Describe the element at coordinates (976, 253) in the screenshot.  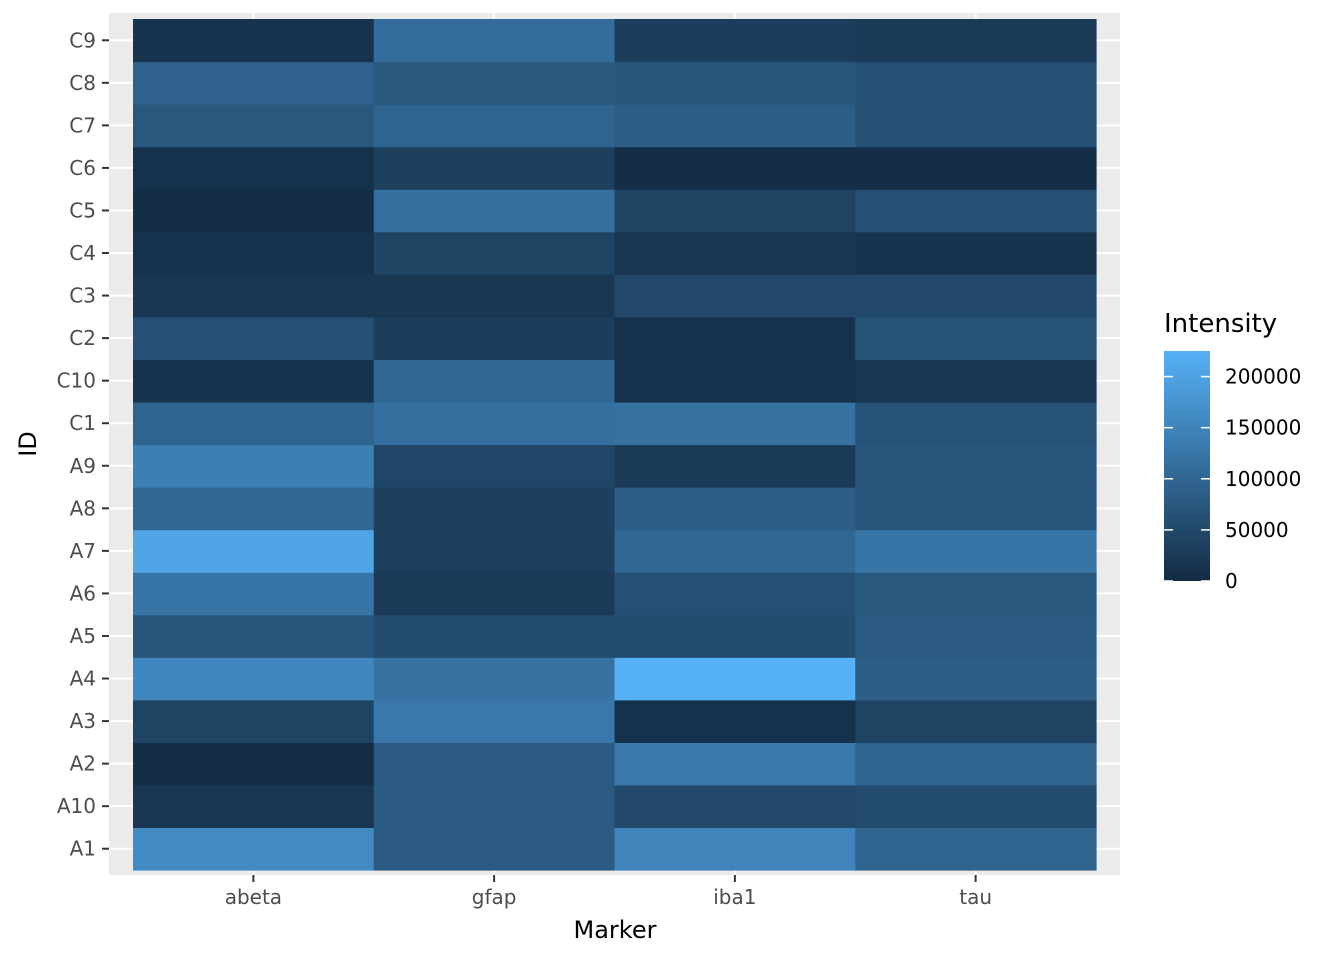
I see `heatmap-cell-C4-tau` at that location.